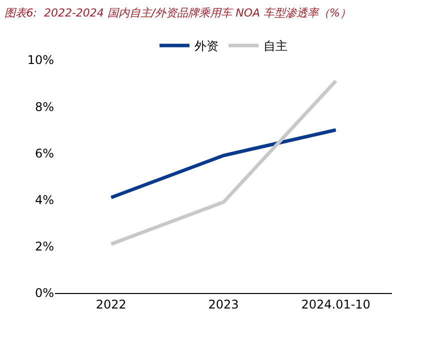 The width and height of the screenshot is (427, 343). What do you see at coordinates (335, 304) in the screenshot?
I see `x-tick-label: 2024.01-10` at bounding box center [335, 304].